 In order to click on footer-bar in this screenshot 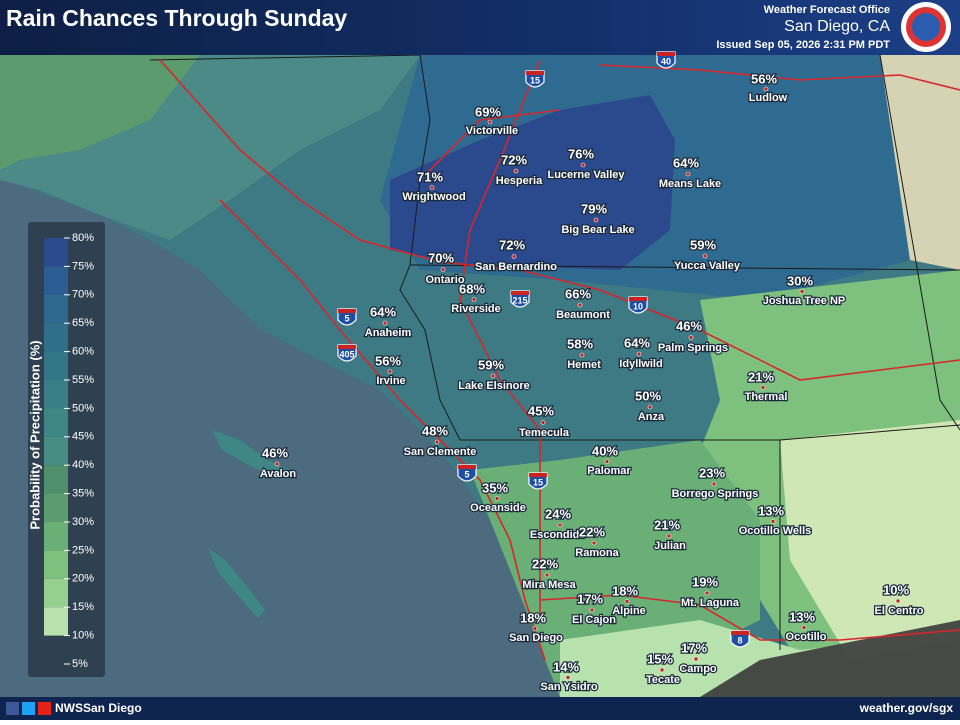, I will do `click(480, 708)`.